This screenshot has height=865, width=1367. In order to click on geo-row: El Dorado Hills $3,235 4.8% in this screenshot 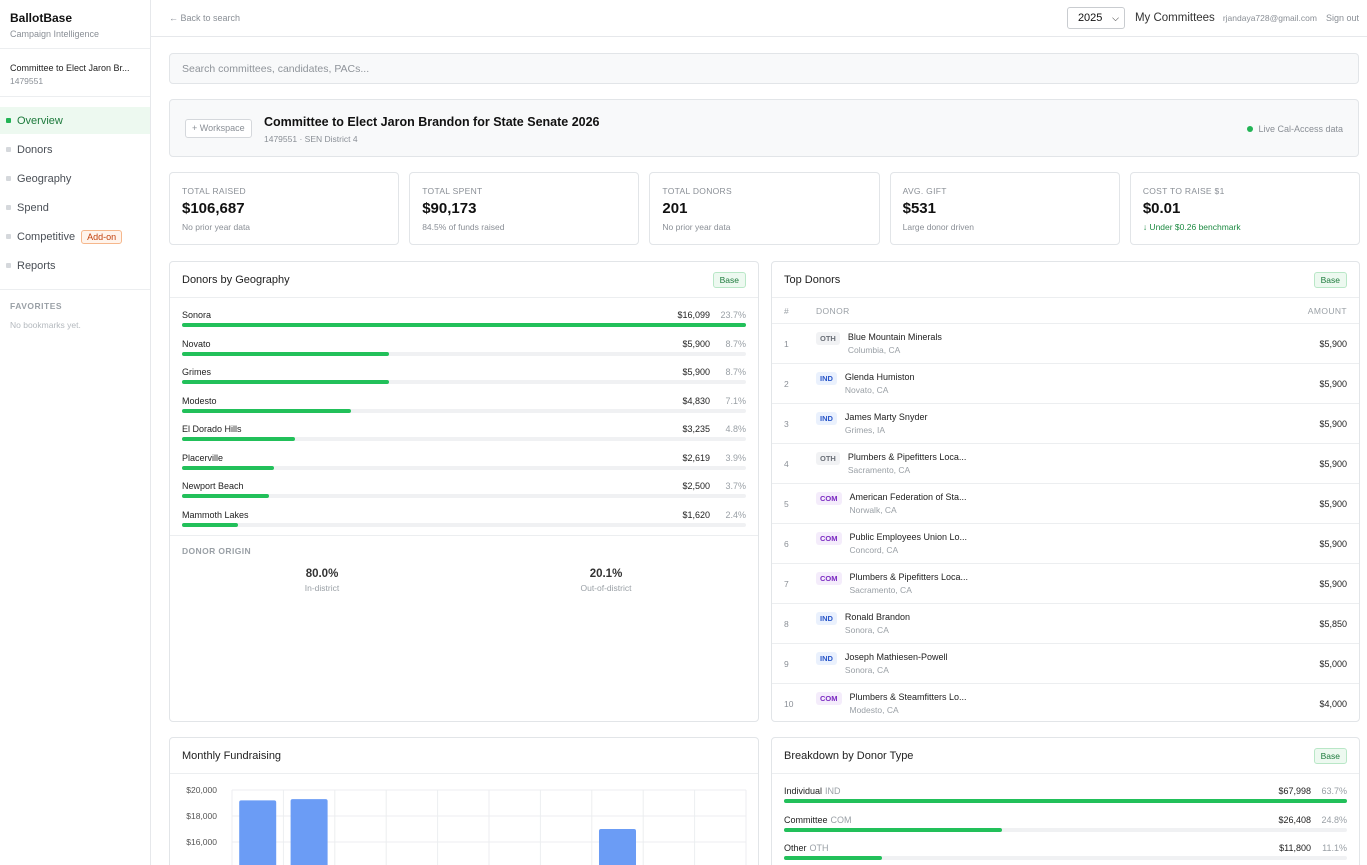, I will do `click(464, 432)`.